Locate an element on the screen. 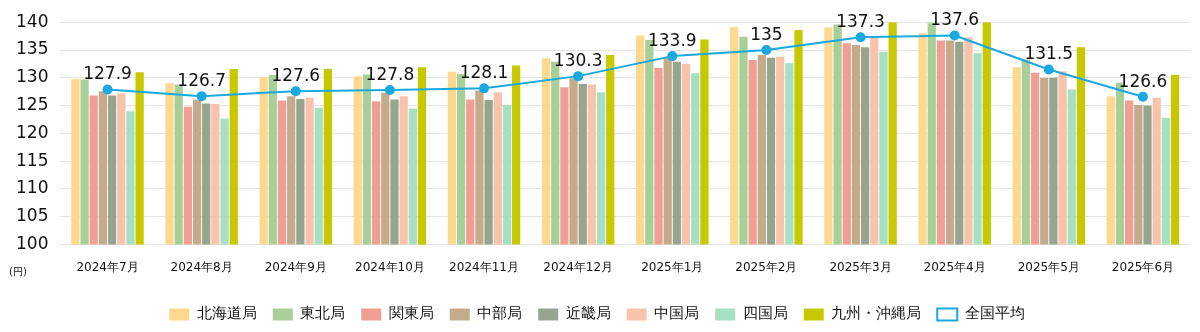 This screenshot has height=332, width=1200. x-tick-label: 2024年9月 is located at coordinates (295, 266).